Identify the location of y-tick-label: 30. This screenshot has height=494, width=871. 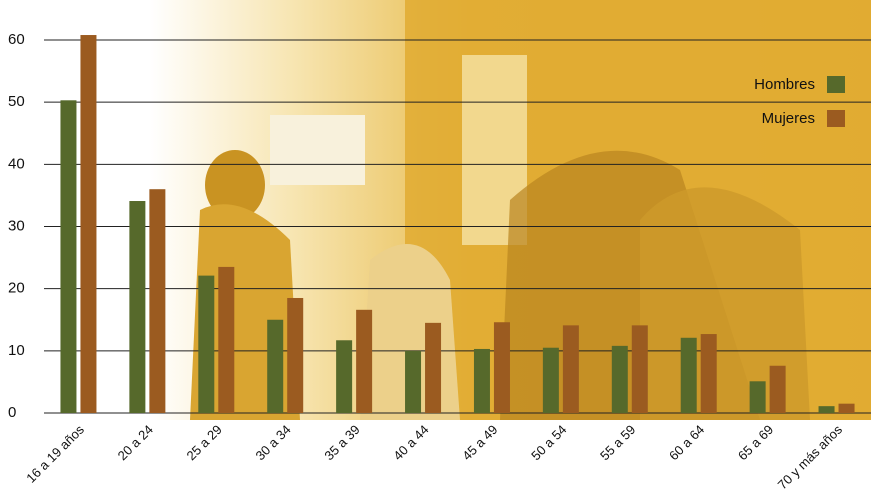
(16, 225).